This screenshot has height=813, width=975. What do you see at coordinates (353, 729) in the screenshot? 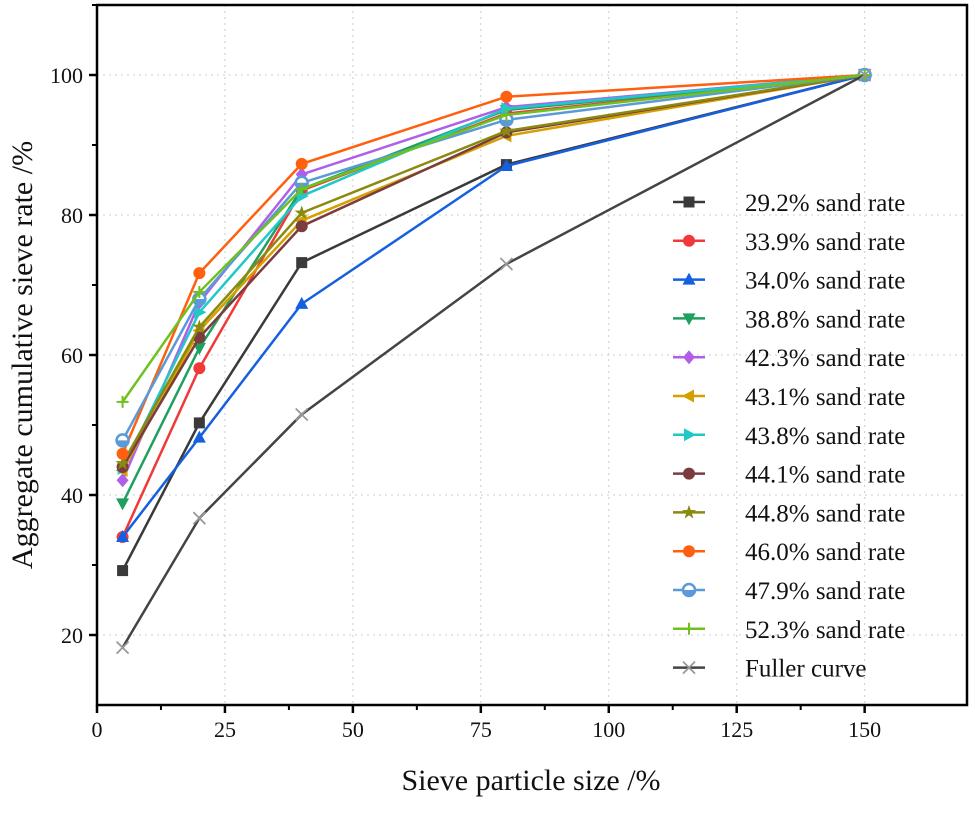
I see `x-tick-label: 50` at bounding box center [353, 729].